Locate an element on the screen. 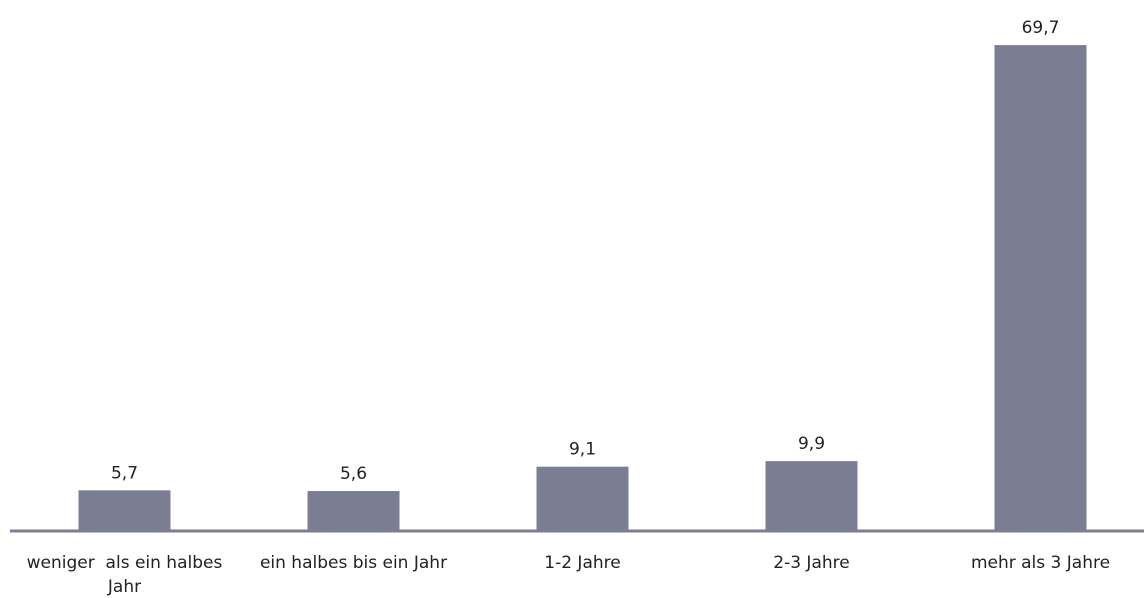 The image size is (1144, 598). data-label: 9,9 is located at coordinates (811, 444).